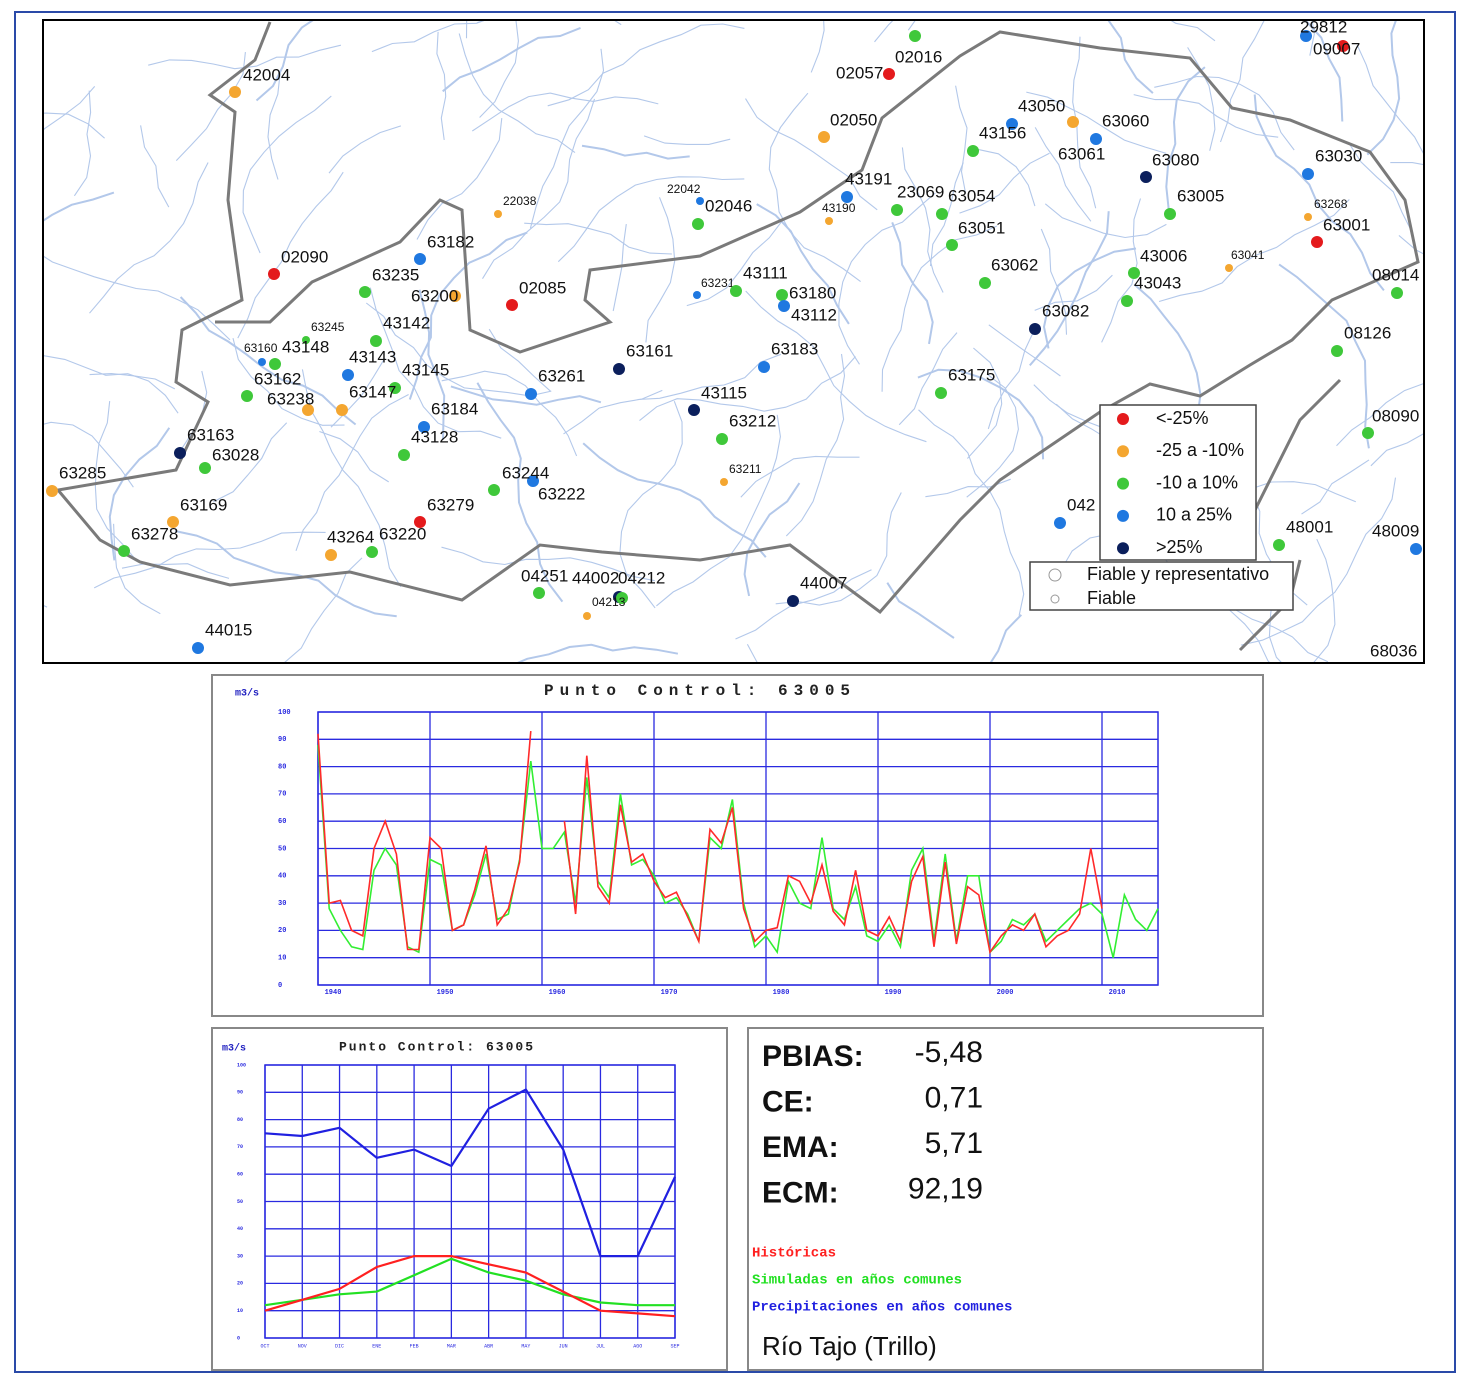 This screenshot has width=1463, height=1380. I want to click on station-label: 63082, so click(1065, 310).